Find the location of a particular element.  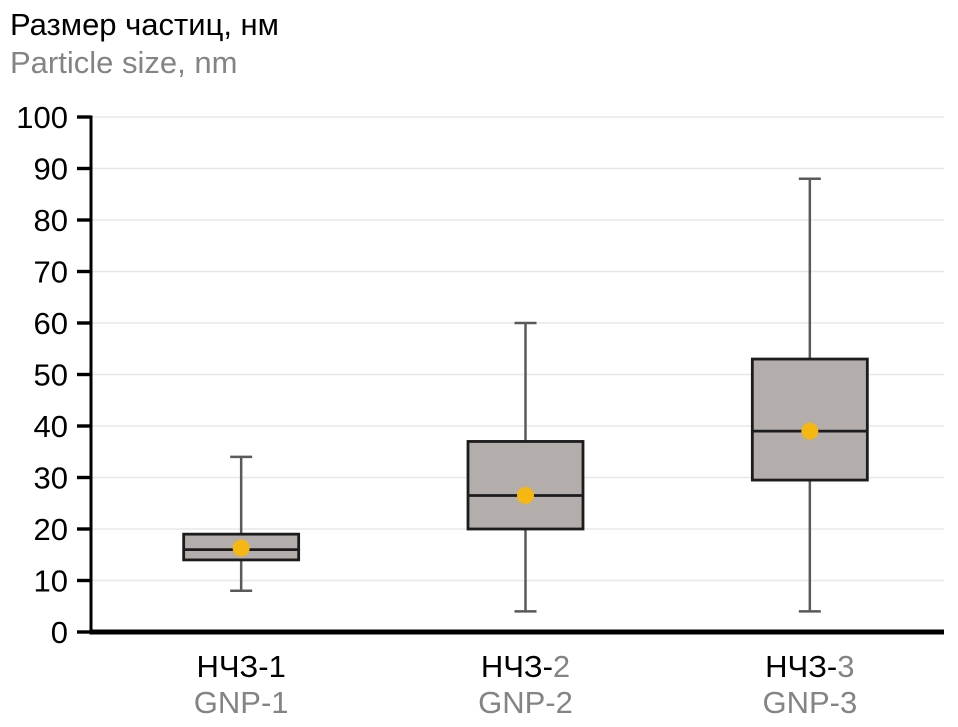

y-tick-label: 10 is located at coordinates (51, 581).